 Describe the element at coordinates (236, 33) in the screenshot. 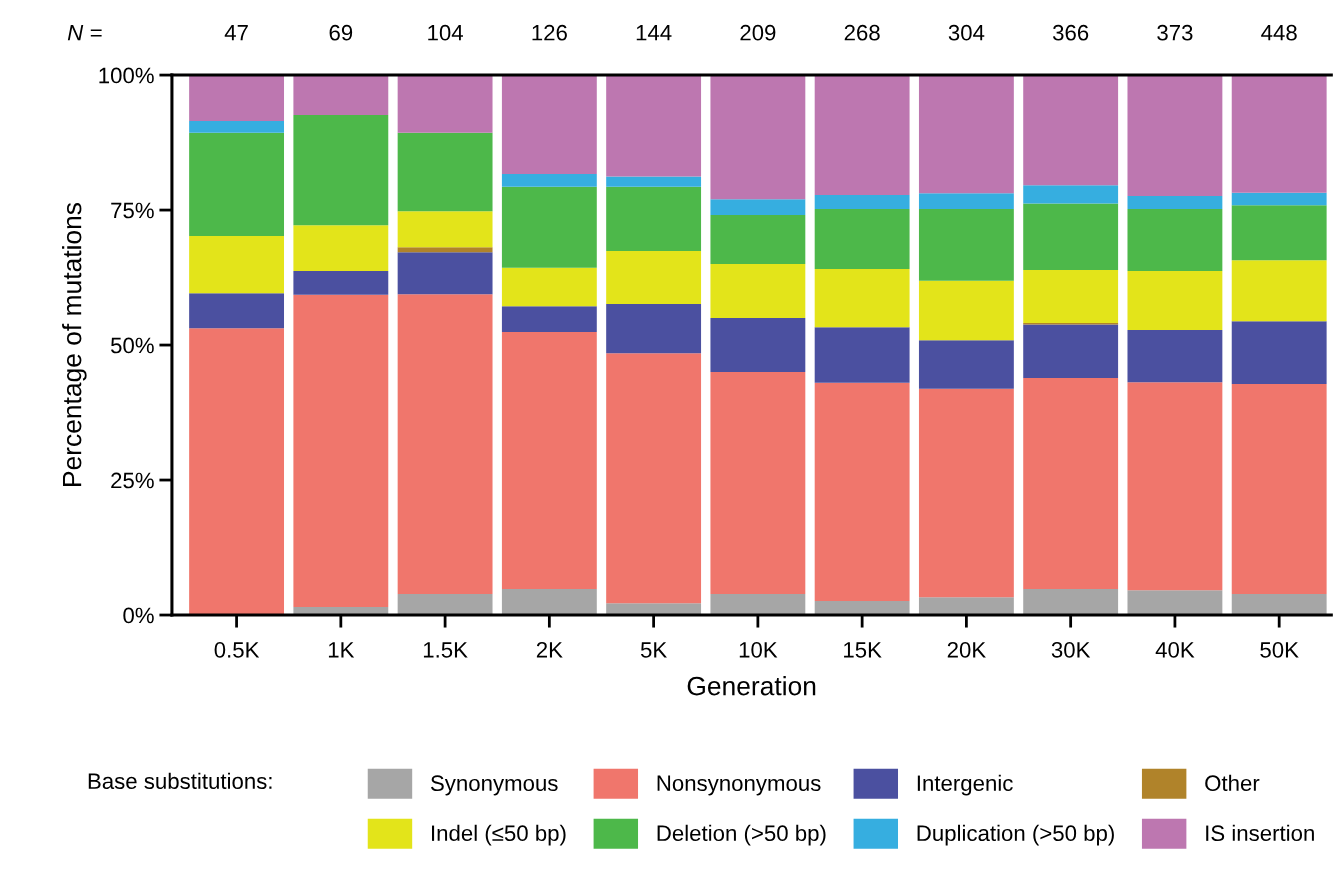

I see `text: 47` at that location.